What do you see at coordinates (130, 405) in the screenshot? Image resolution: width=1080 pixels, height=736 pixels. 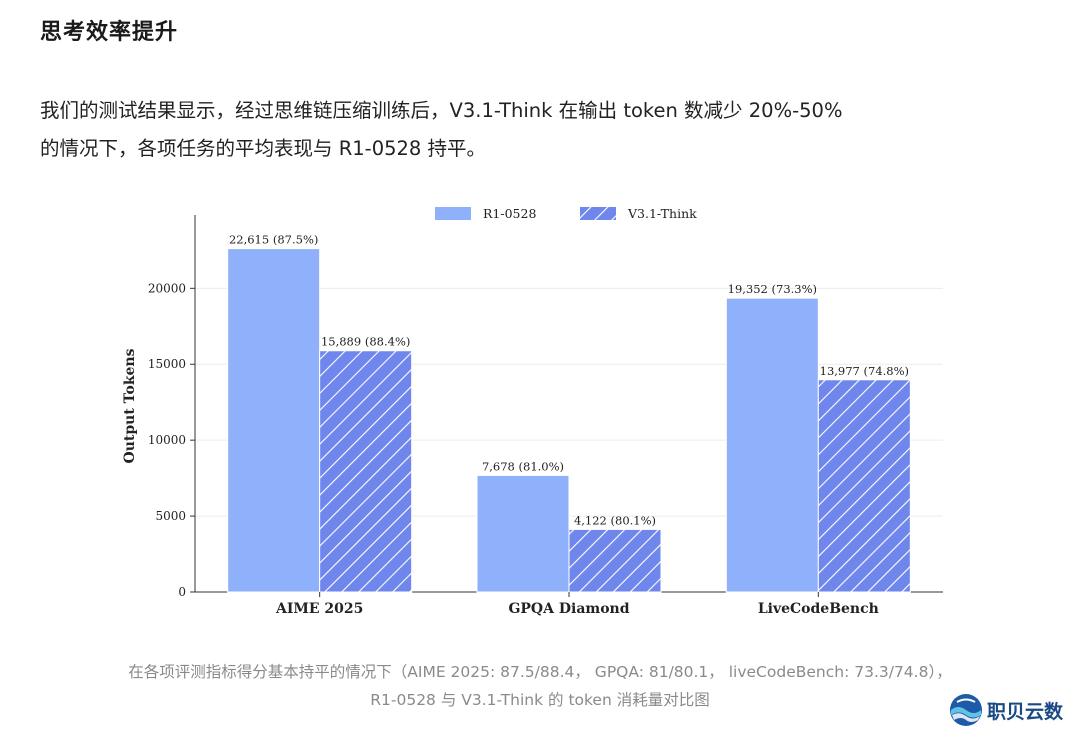 I see `y-axis-label: Output Tokens` at bounding box center [130, 405].